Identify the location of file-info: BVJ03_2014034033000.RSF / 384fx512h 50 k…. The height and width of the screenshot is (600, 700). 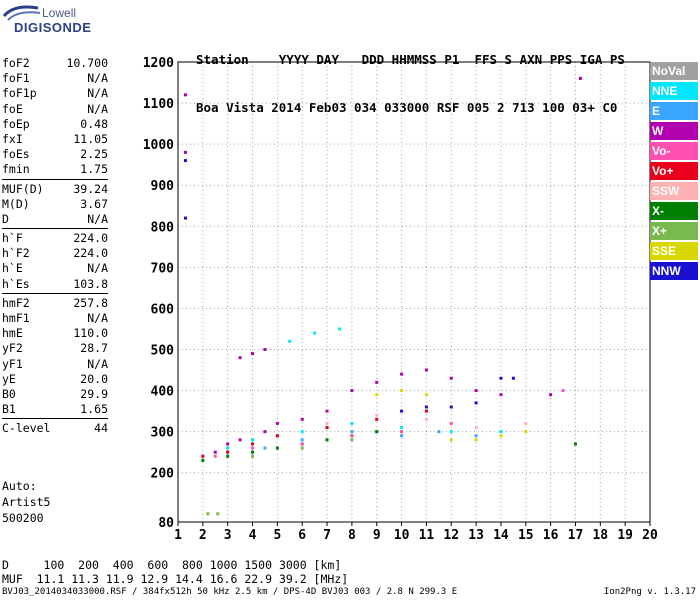
(230, 592).